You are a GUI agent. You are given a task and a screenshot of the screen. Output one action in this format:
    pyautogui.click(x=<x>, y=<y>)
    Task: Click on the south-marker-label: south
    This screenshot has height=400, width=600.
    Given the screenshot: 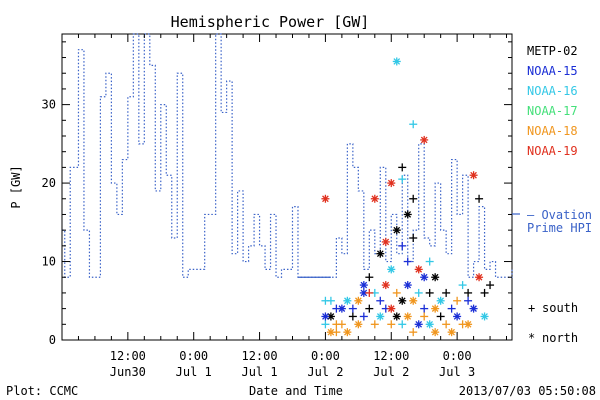 What is the action you would take?
    pyautogui.click(x=560, y=308)
    